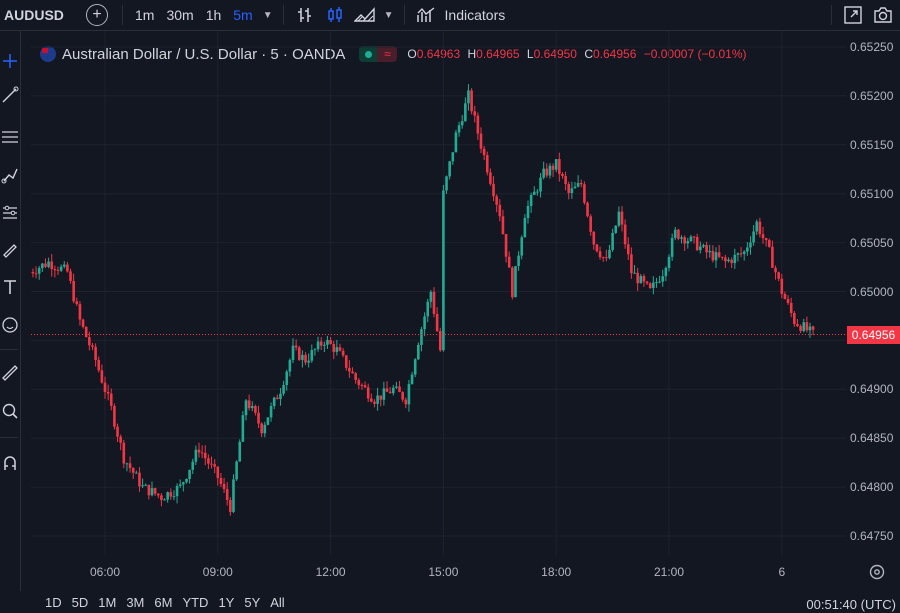 Image resolution: width=900 pixels, height=613 pixels. I want to click on range-5d: 5D, so click(80, 602).